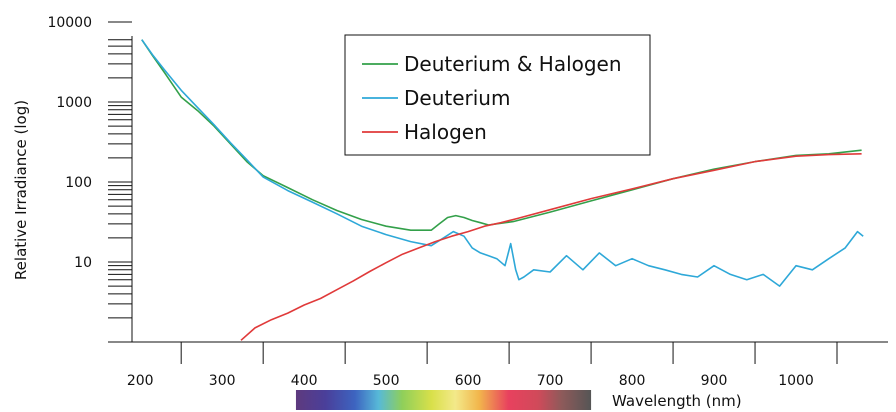 This screenshot has width=896, height=412. Describe the element at coordinates (21, 190) in the screenshot. I see `y-axis-title: Relative Irradiance (log)` at that location.